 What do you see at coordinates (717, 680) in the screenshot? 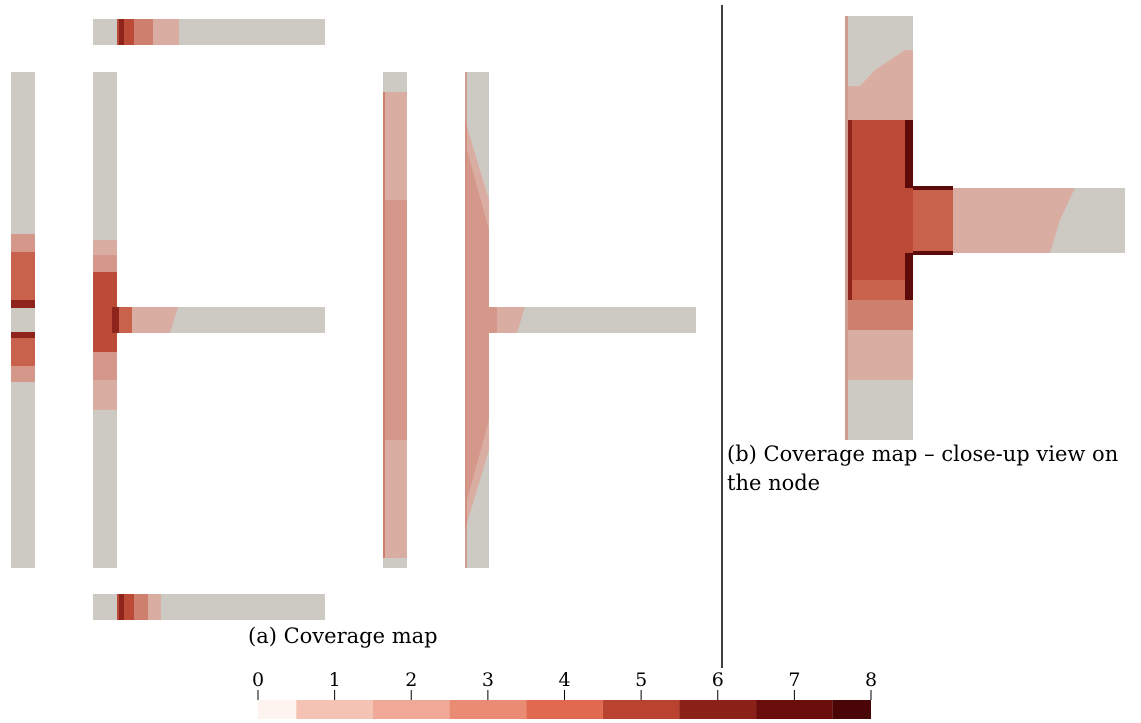
I see `colorbar-tick-label: 6` at bounding box center [717, 680].